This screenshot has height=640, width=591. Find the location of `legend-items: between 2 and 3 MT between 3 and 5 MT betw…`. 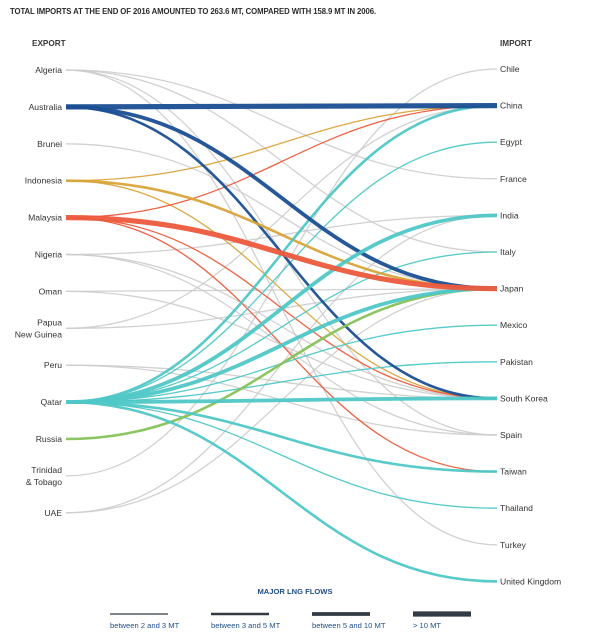

legend-items: between 2 and 3 MT between 3 and 5 MT betw… is located at coordinates (290, 620).